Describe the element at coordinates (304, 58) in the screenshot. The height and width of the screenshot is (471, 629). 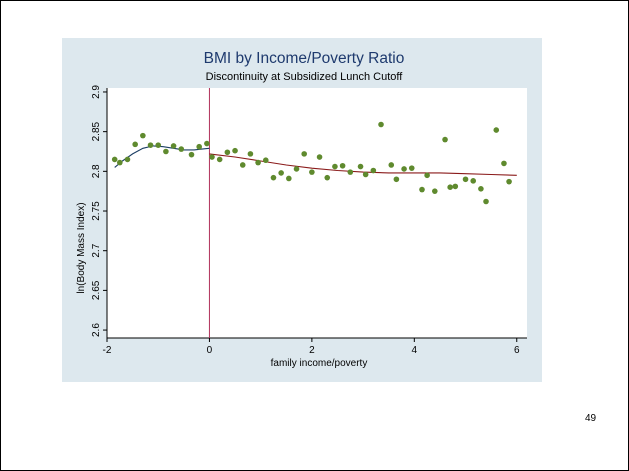
I see `chart-title: BMI by Income/Poverty Ratio` at that location.